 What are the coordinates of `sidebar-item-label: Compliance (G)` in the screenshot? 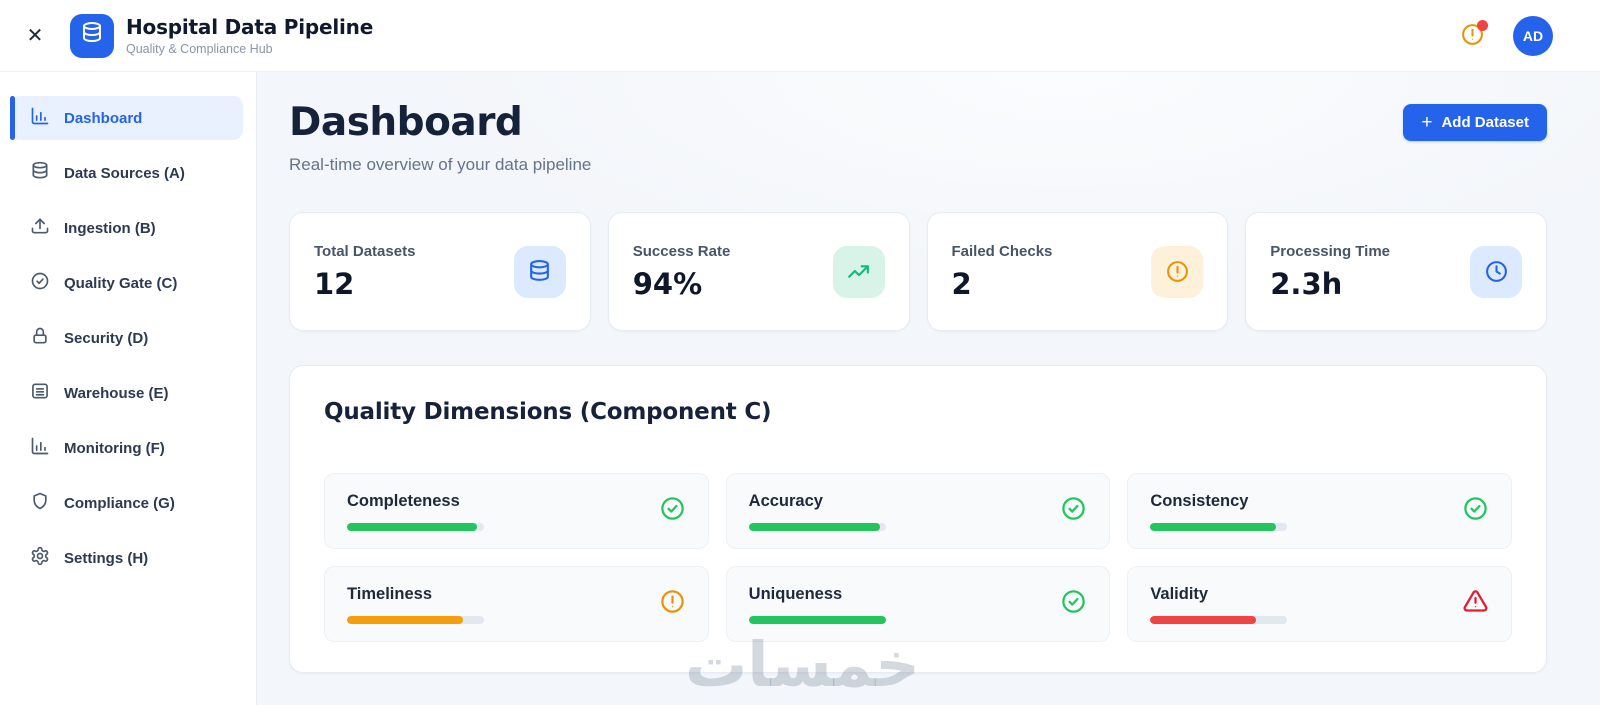 It's located at (119, 503).